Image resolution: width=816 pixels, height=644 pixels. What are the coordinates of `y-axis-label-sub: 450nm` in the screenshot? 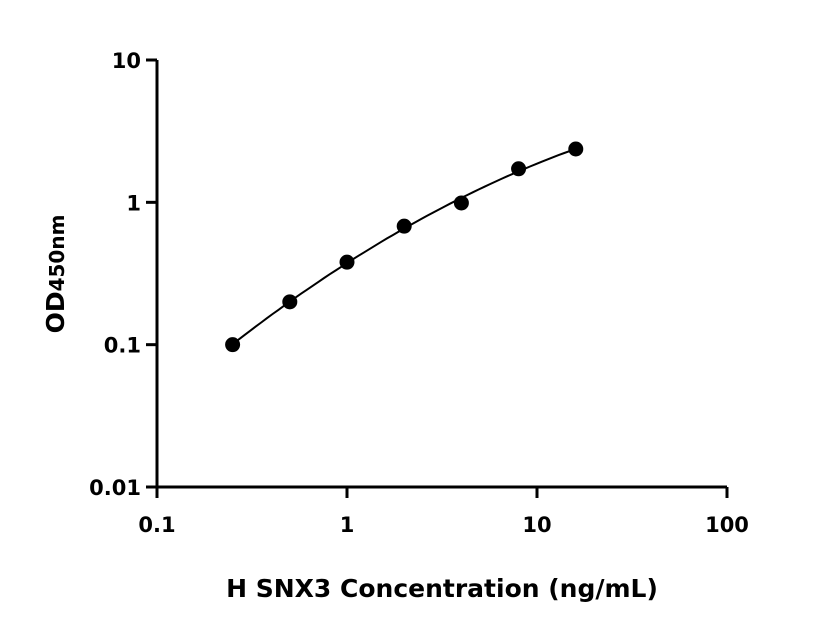 It's located at (57, 253).